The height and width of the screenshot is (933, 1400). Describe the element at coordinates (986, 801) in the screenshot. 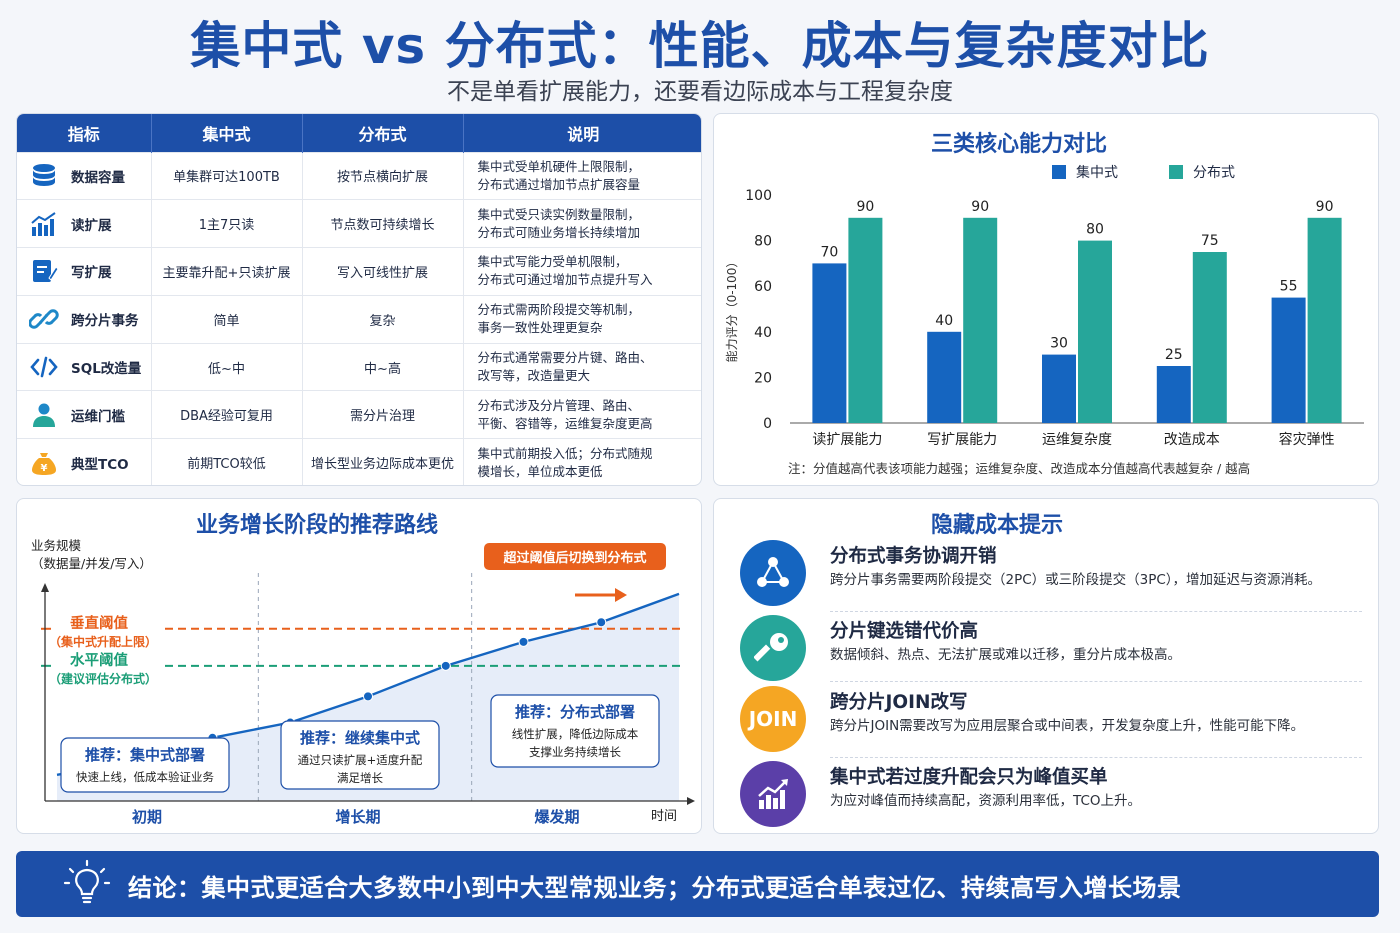

I see `hidden-cost-description: 为应对峰值而持续高配，资源利用率低，TCO上升。` at that location.